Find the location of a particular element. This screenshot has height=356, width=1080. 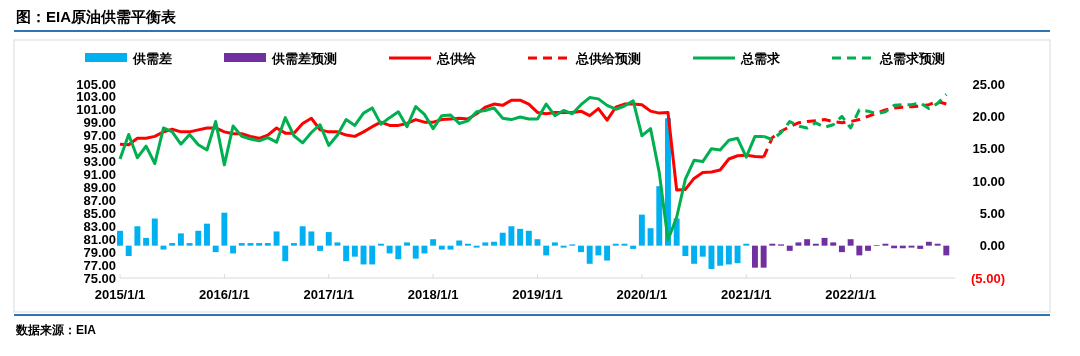

x-tick-label: 2021/1/1 is located at coordinates (746, 294).